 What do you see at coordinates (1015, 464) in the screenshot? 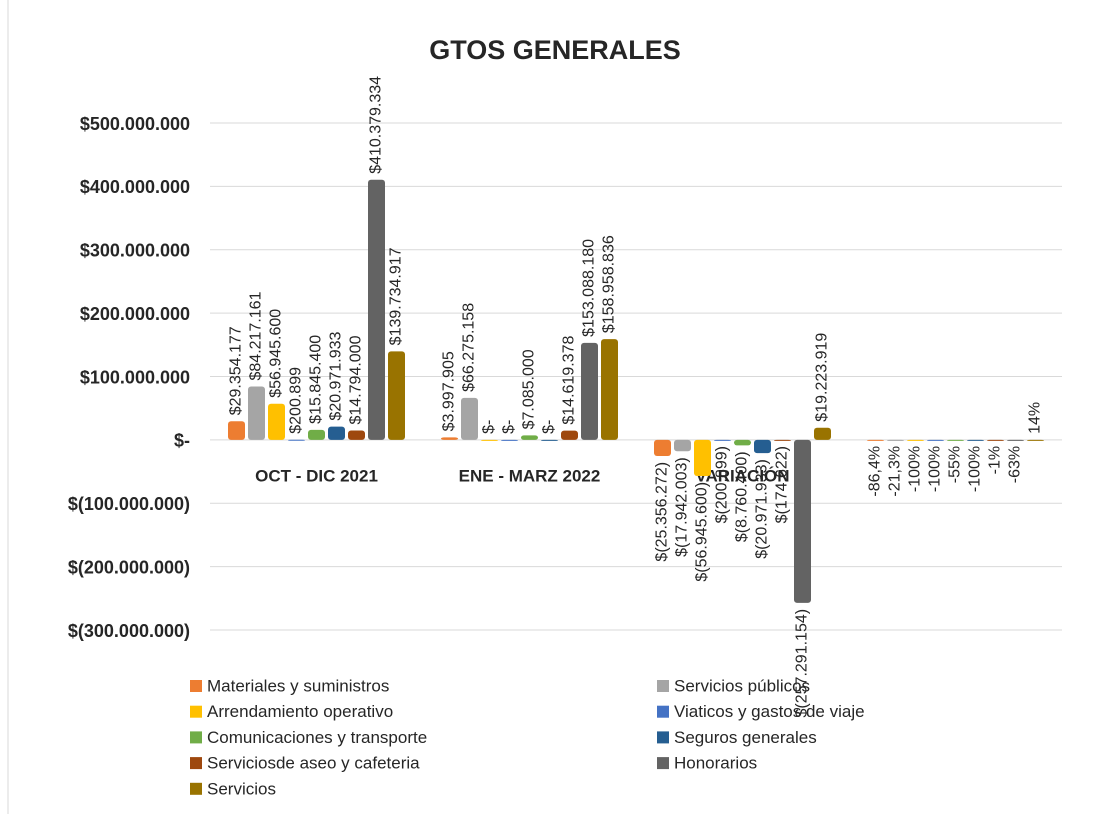
I see `data-label: -63%` at bounding box center [1015, 464].